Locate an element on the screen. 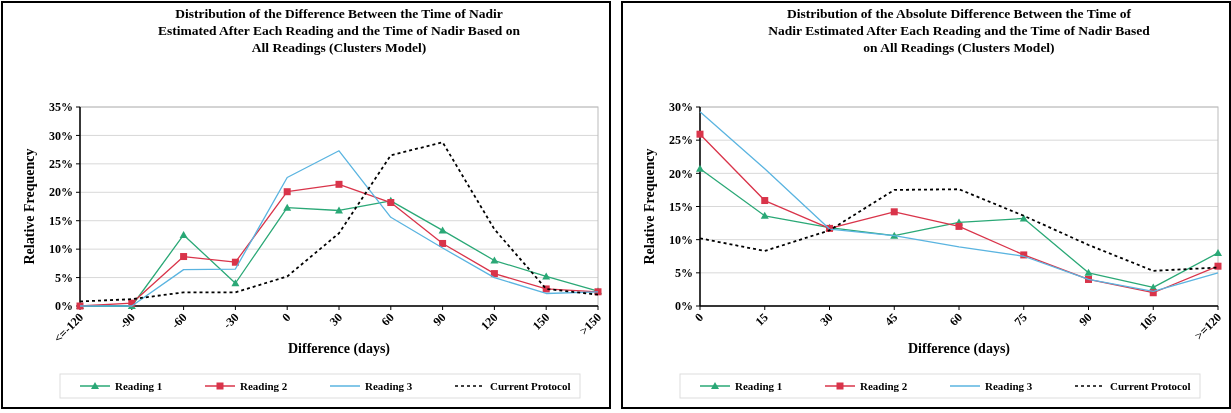 The width and height of the screenshot is (1231, 413). x-tick-label: 15 is located at coordinates (761, 319).